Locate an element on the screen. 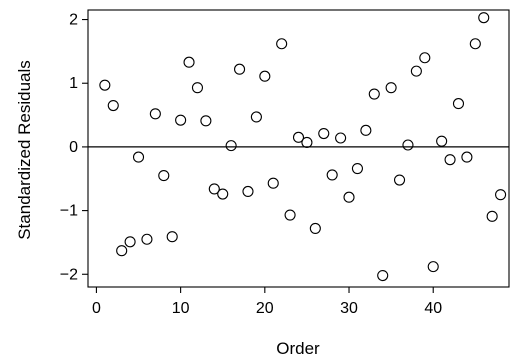 The height and width of the screenshot is (360, 515). x-tick-label: 20 is located at coordinates (265, 308).